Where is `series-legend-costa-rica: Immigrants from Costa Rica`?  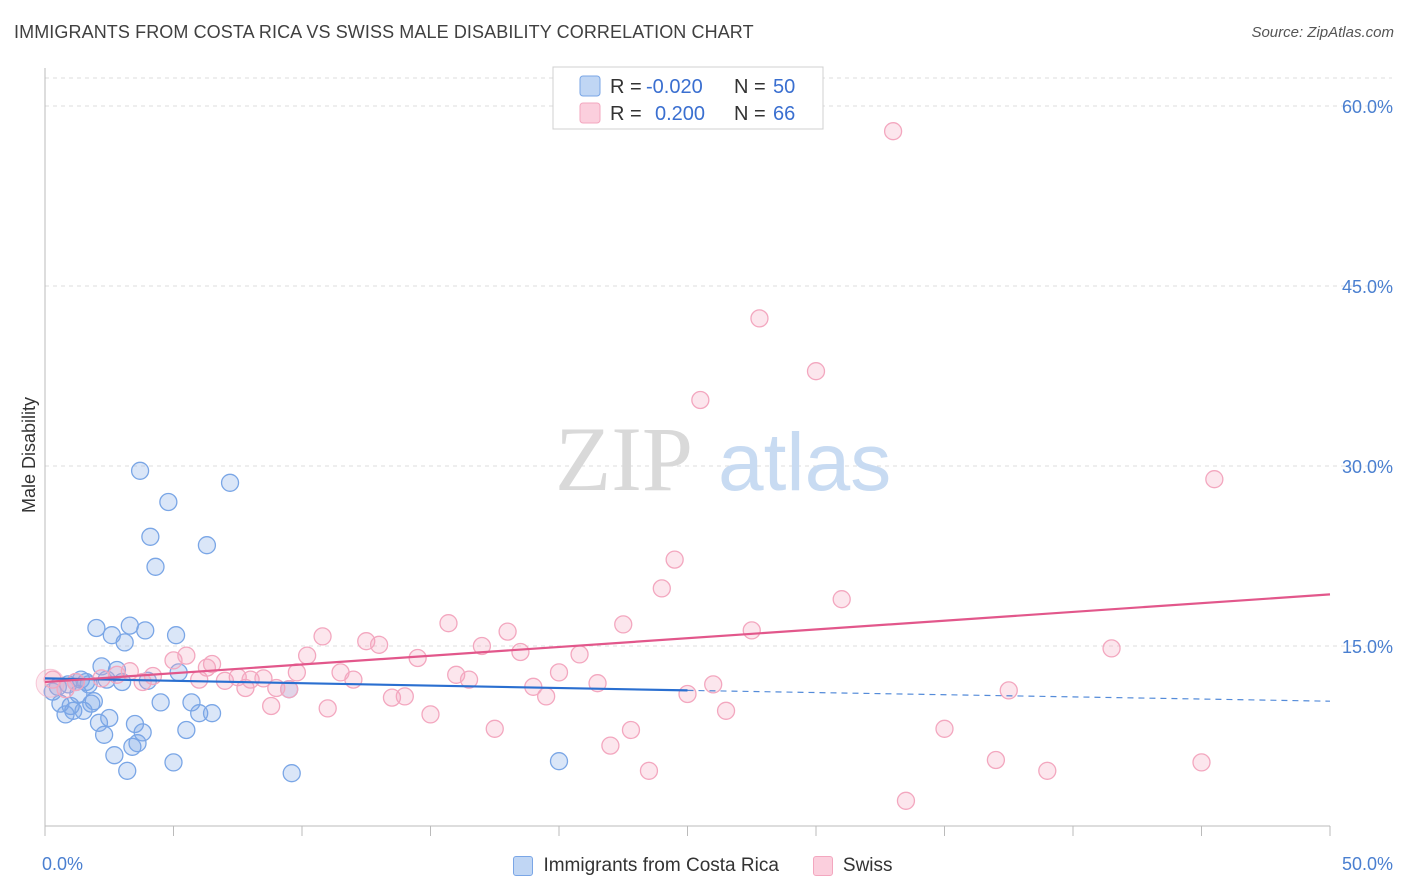
series-legend-costa-rica: Immigrants from Costa Rica is located at coordinates (646, 866).